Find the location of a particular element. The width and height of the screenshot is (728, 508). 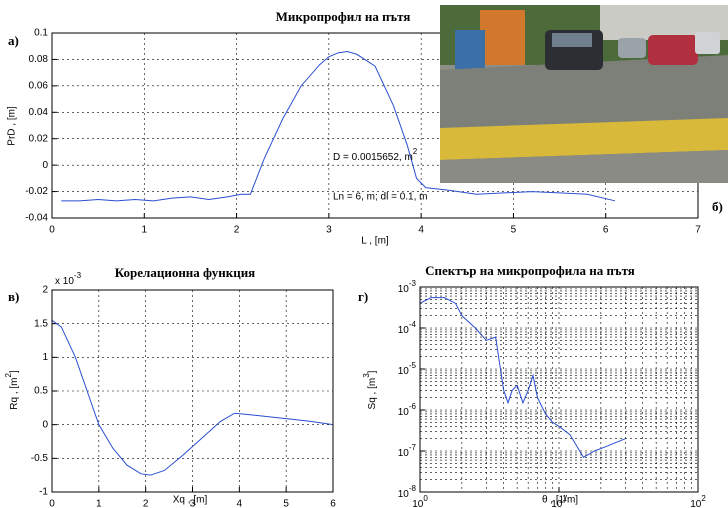

chart-title: Микропрофил на пътя is located at coordinates (343, 16).